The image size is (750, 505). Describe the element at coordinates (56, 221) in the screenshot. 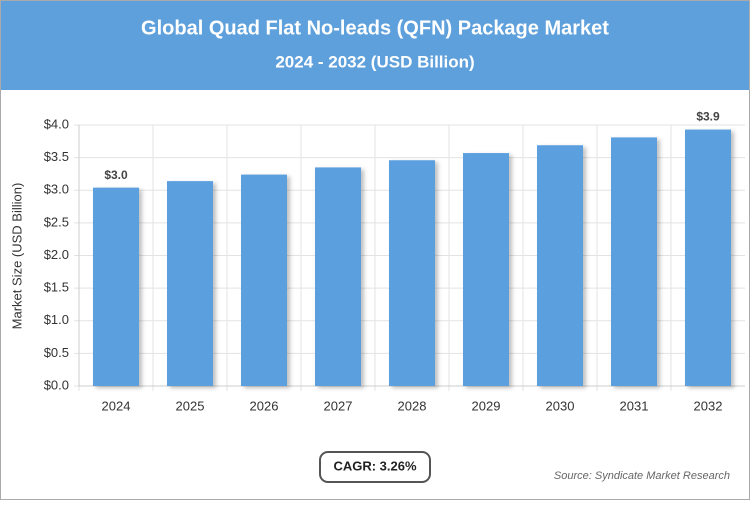

I see `y-tick-label: $2.5` at that location.